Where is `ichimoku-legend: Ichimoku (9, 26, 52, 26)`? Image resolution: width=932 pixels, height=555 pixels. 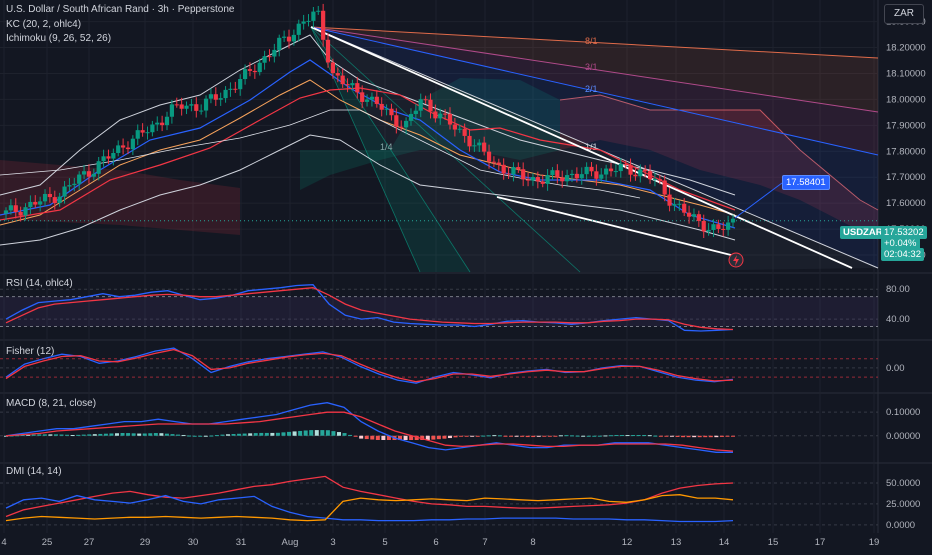 ichimoku-legend: Ichimoku (9, 26, 52, 26) is located at coordinates (59, 38).